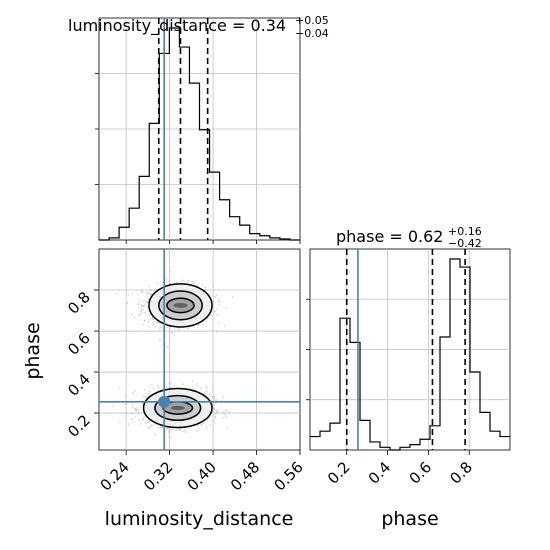  Describe the element at coordinates (245, 476) in the screenshot. I see `x-tick-label: 0.48` at that location.